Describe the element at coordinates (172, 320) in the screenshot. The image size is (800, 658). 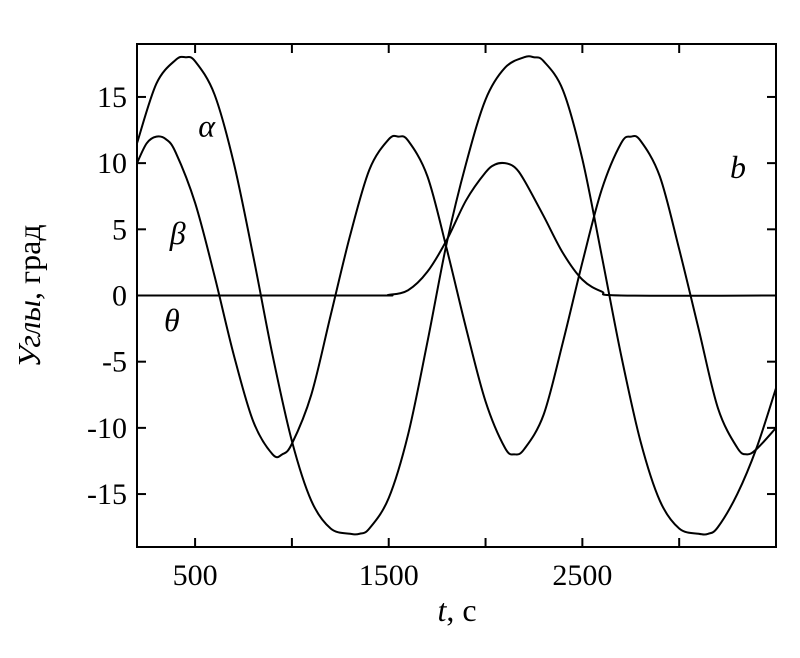
I see `series-label-theta: θ` at that location.